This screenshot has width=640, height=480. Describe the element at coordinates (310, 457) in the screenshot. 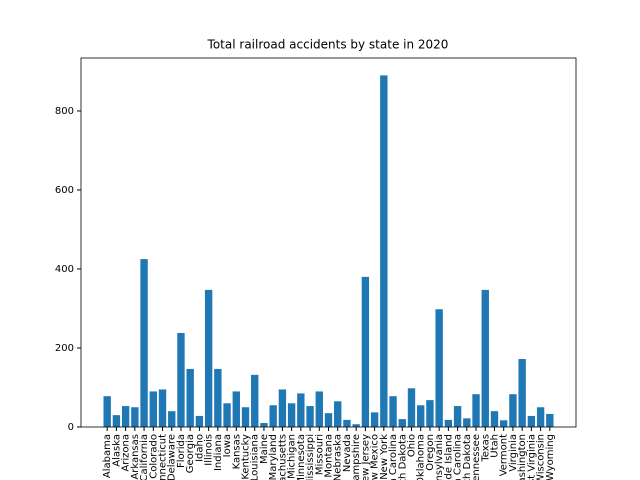

I see `x-tick-label: Mississippi` at that location.